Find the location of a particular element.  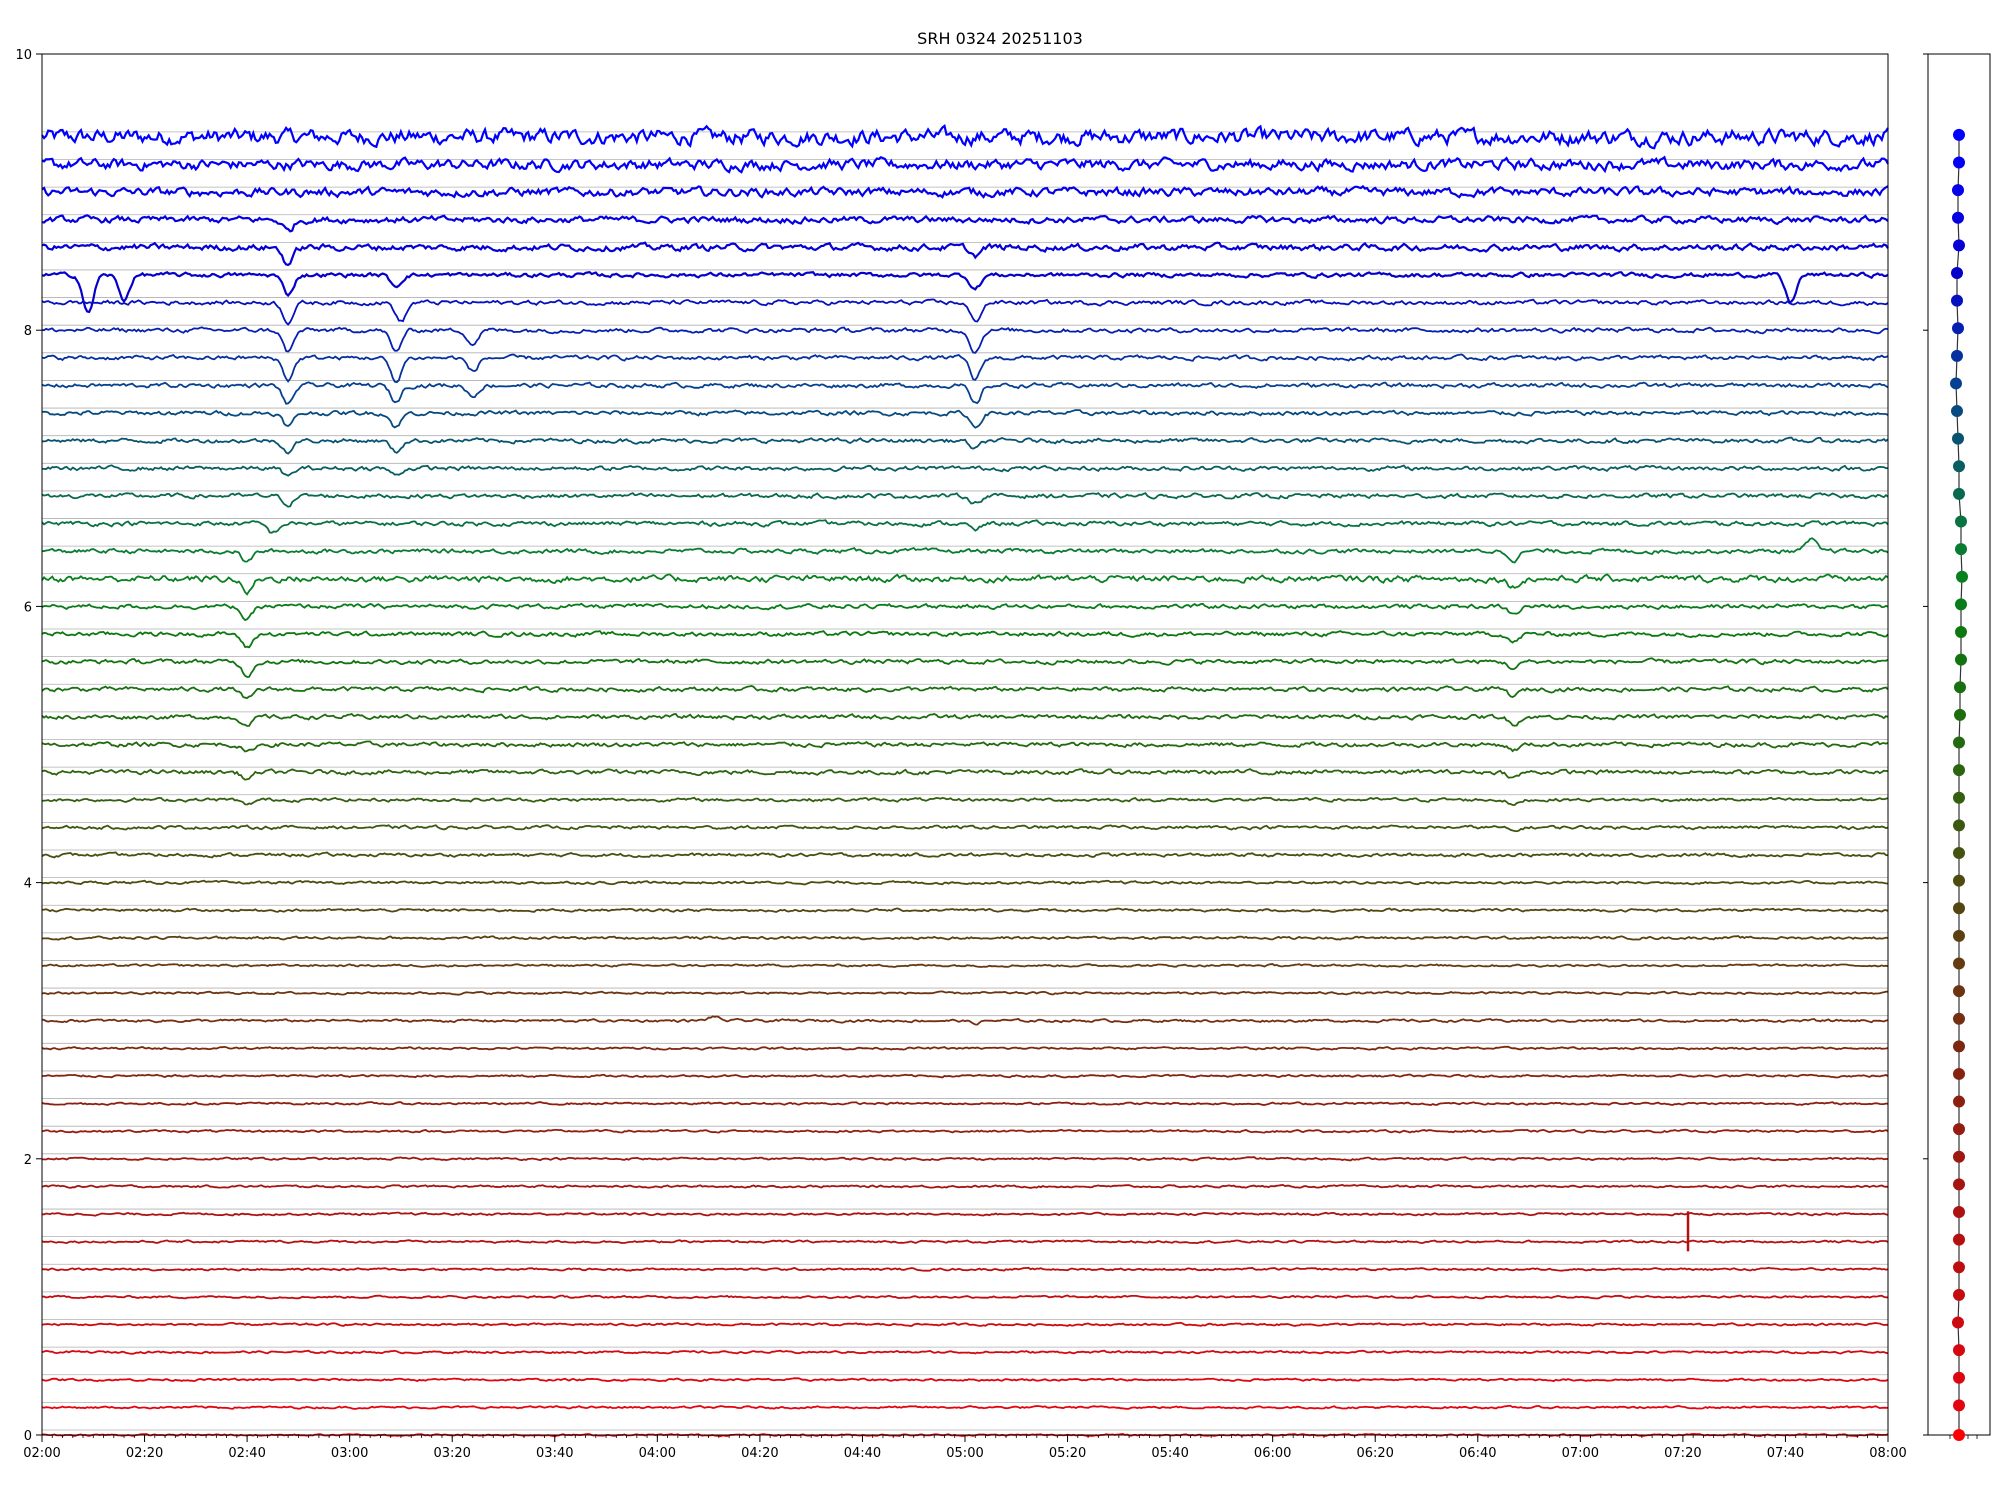

x-tick-label: 03:40 is located at coordinates (554, 1453).